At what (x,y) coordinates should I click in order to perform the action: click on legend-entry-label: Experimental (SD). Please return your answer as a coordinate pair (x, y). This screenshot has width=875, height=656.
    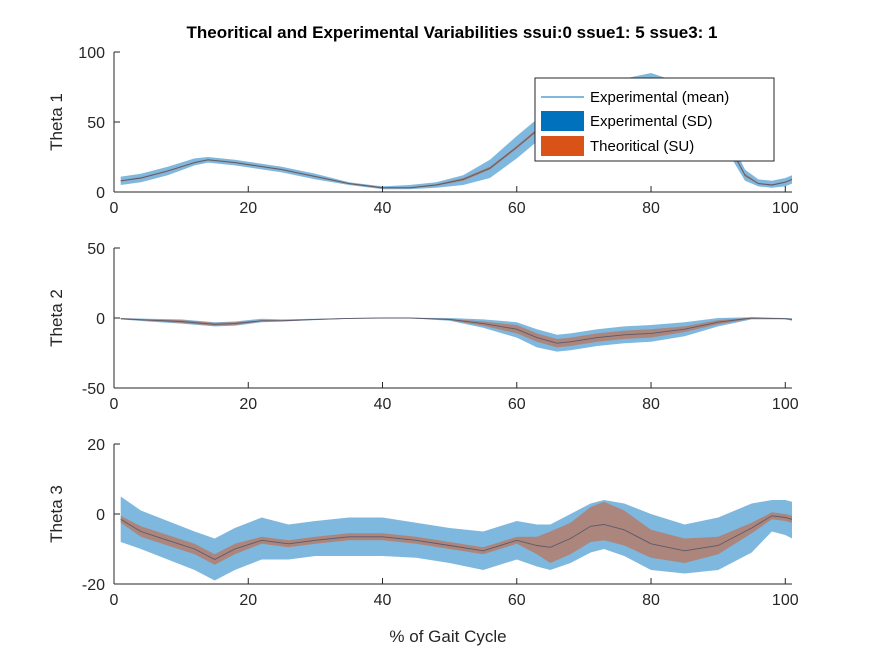
    Looking at the image, I should click on (651, 121).